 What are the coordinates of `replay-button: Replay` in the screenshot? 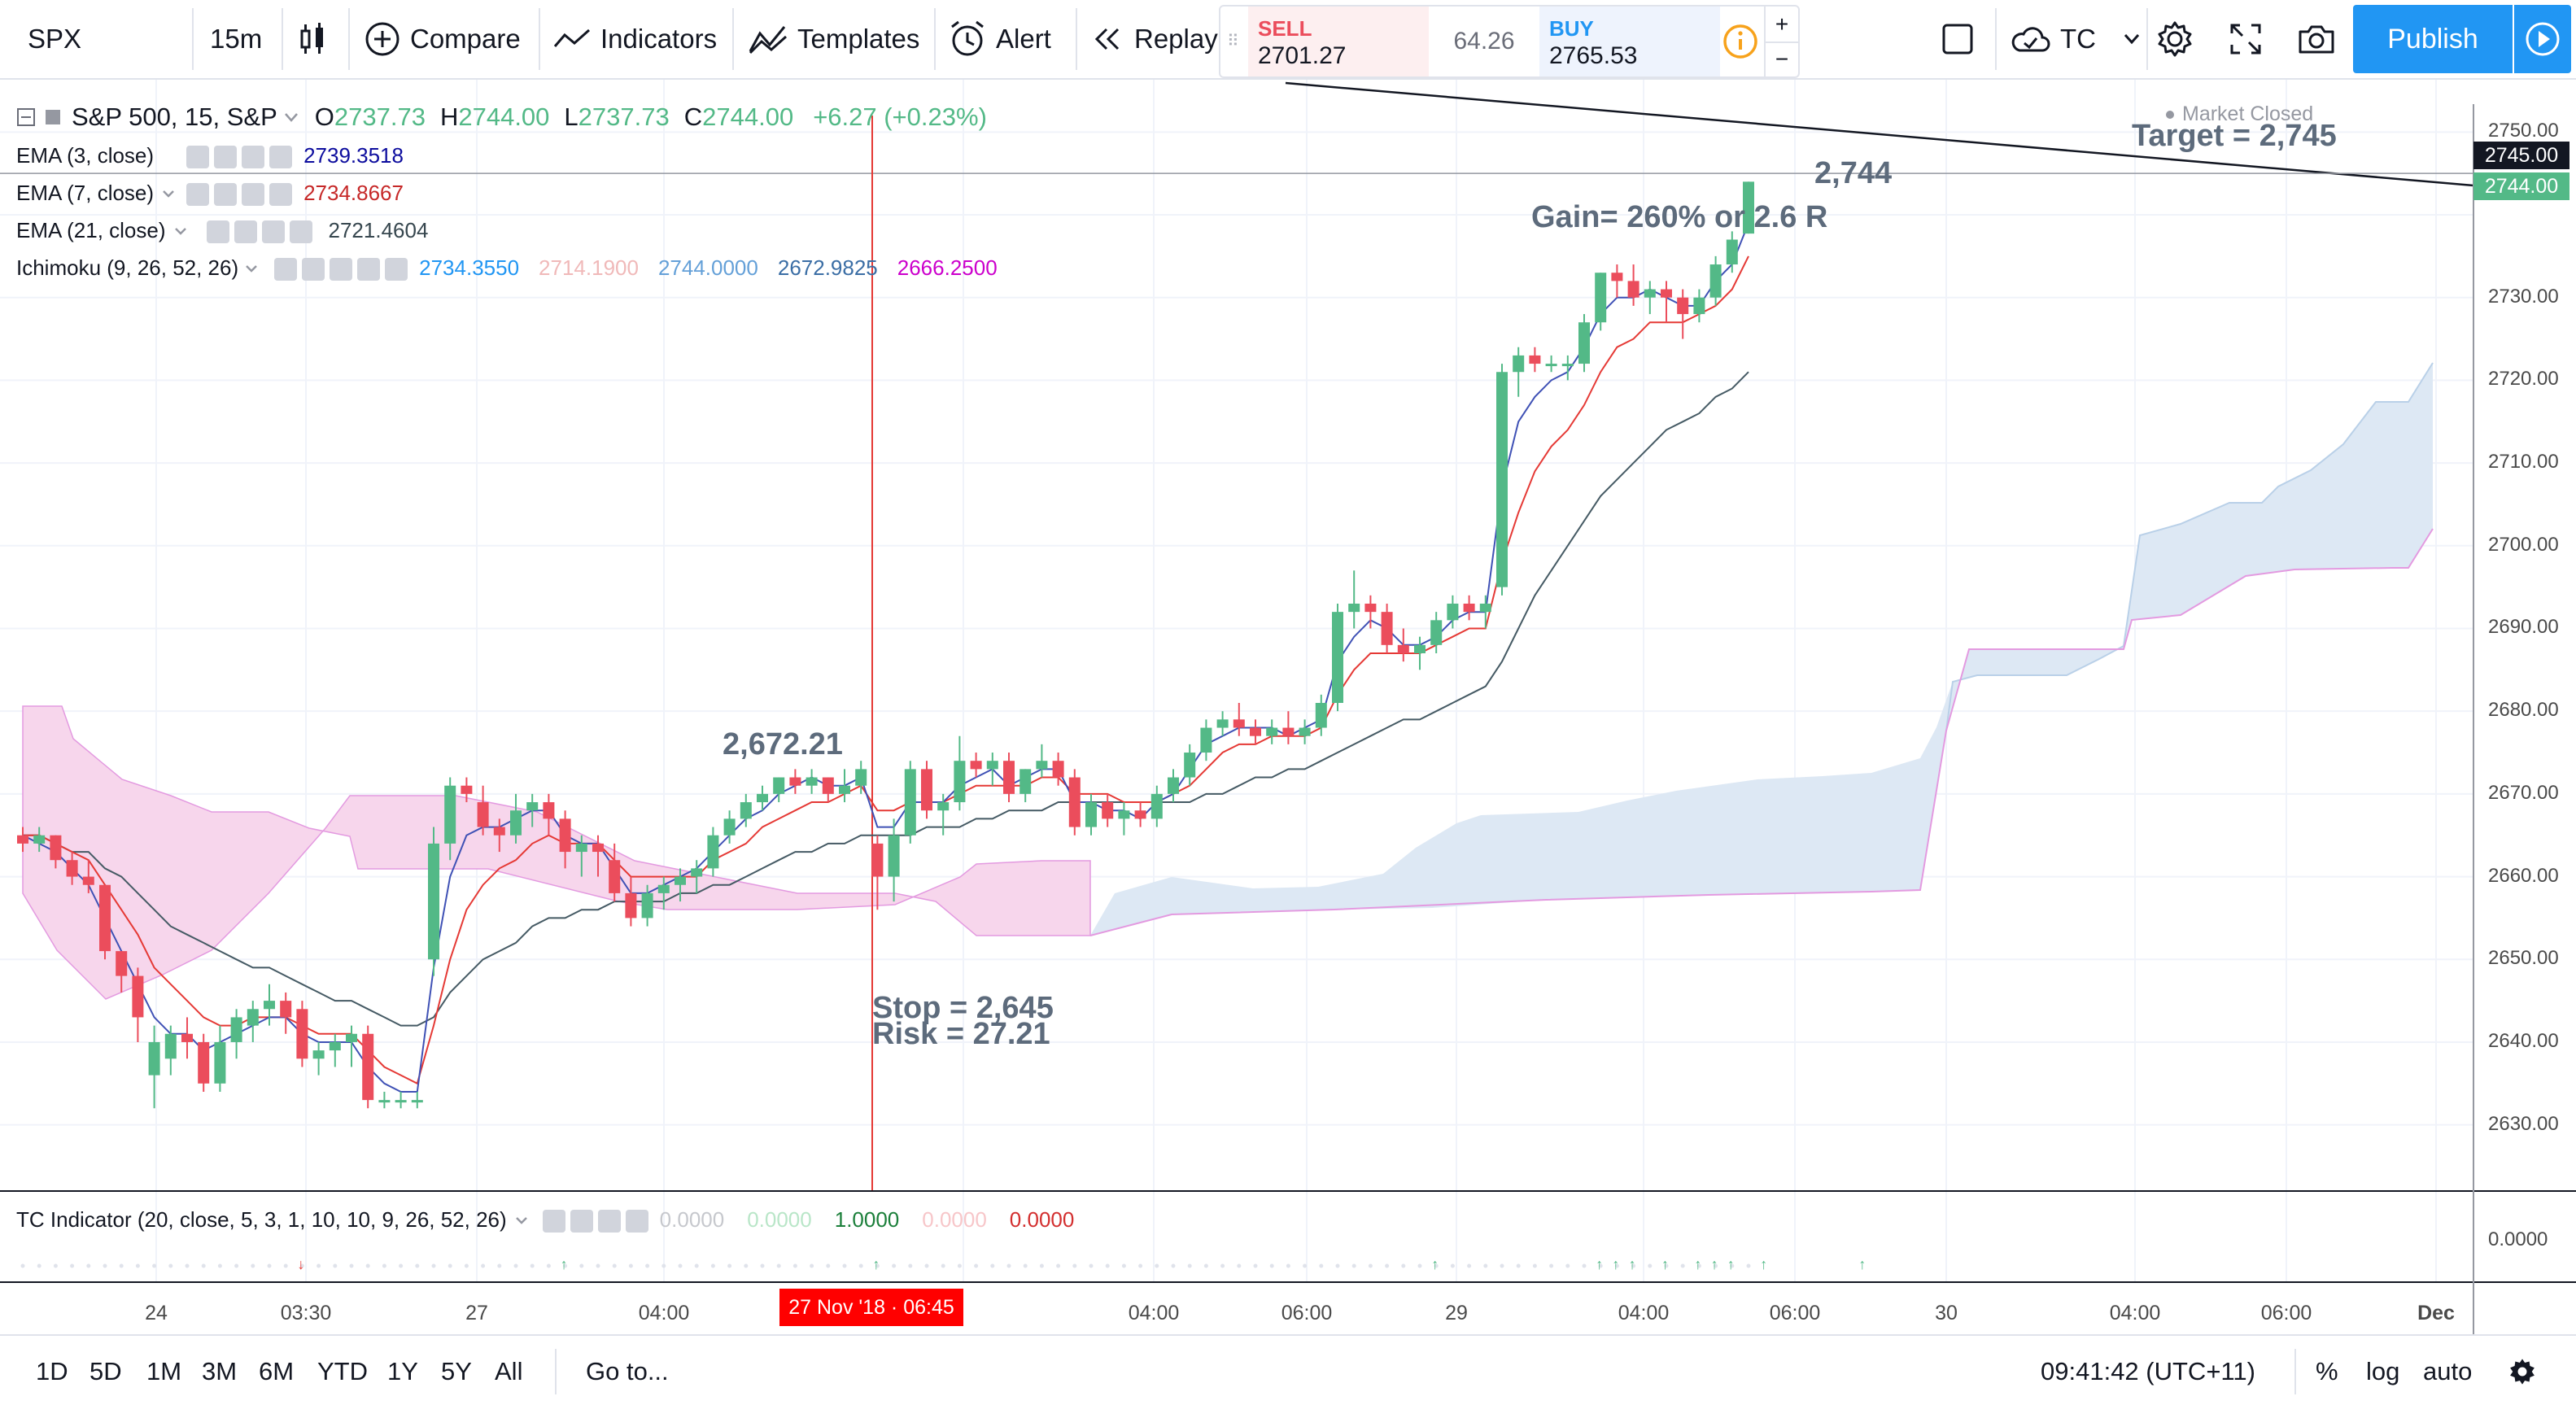 It's located at (1155, 39).